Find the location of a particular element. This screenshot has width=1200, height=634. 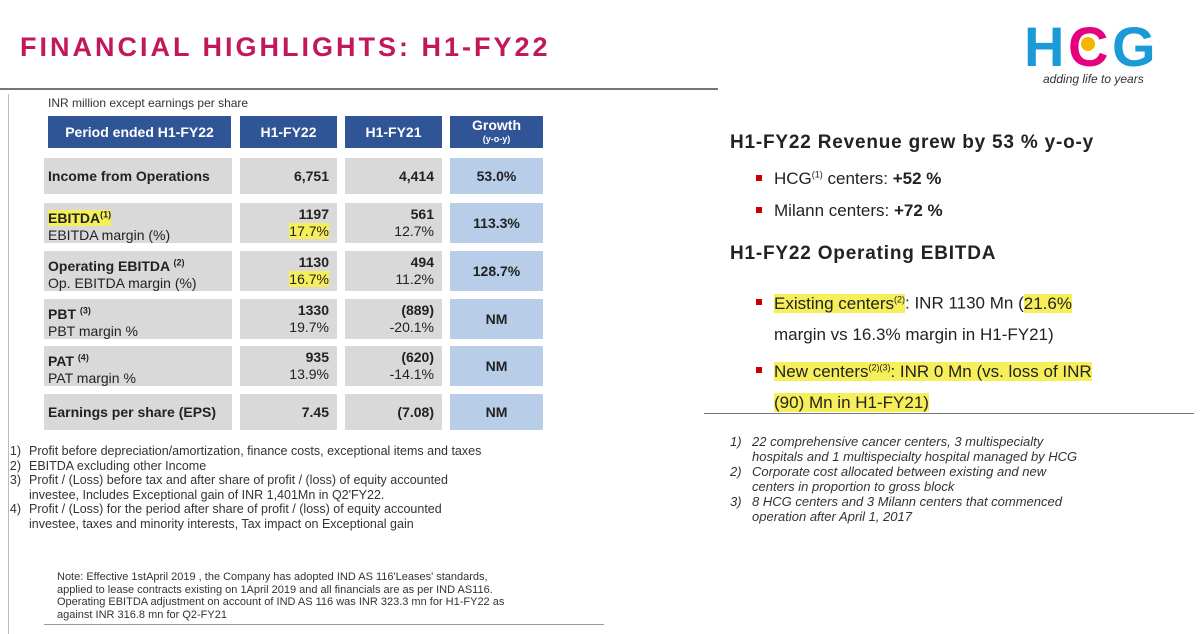

row-pat-h1fy22: 935 13.9% is located at coordinates (288, 366).